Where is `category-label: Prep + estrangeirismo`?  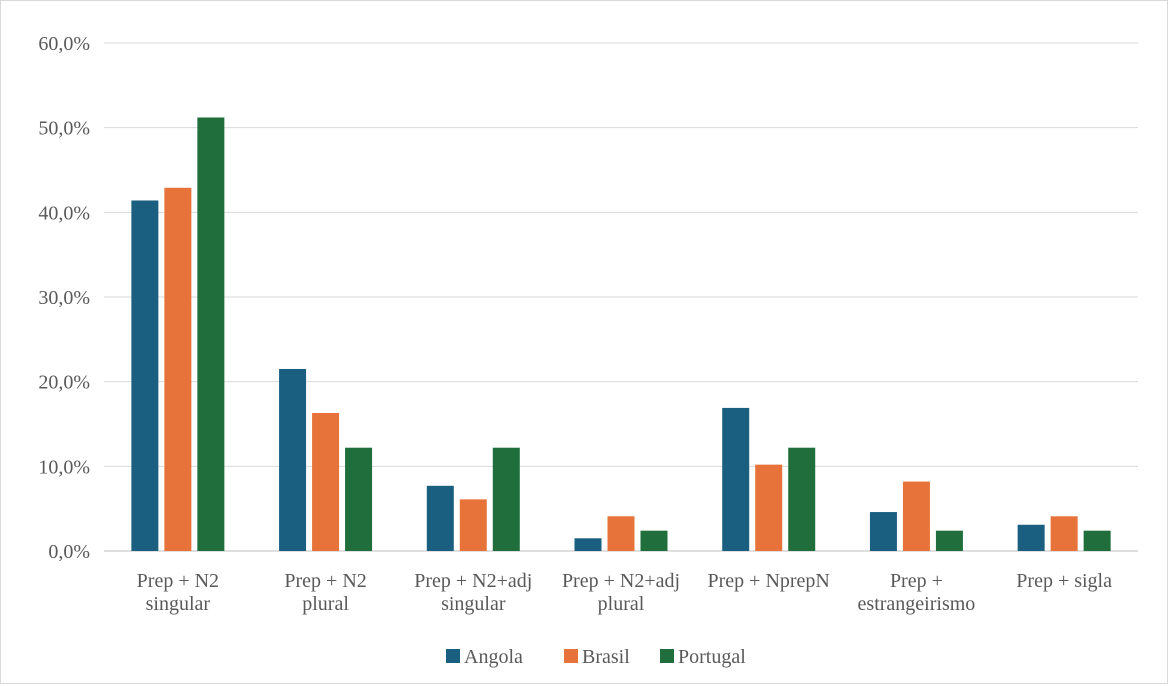
category-label: Prep + estrangeirismo is located at coordinates (917, 592).